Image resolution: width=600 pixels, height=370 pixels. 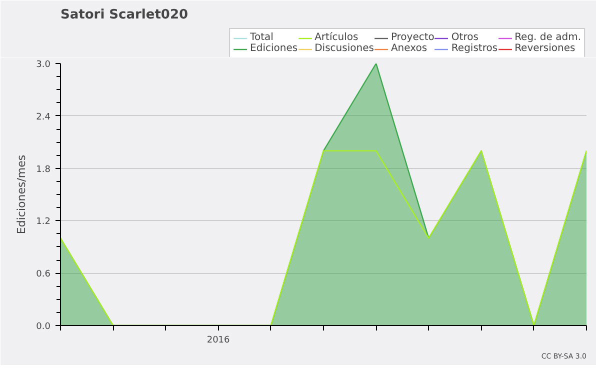 I want to click on legend-label: Anexos, so click(x=409, y=48).